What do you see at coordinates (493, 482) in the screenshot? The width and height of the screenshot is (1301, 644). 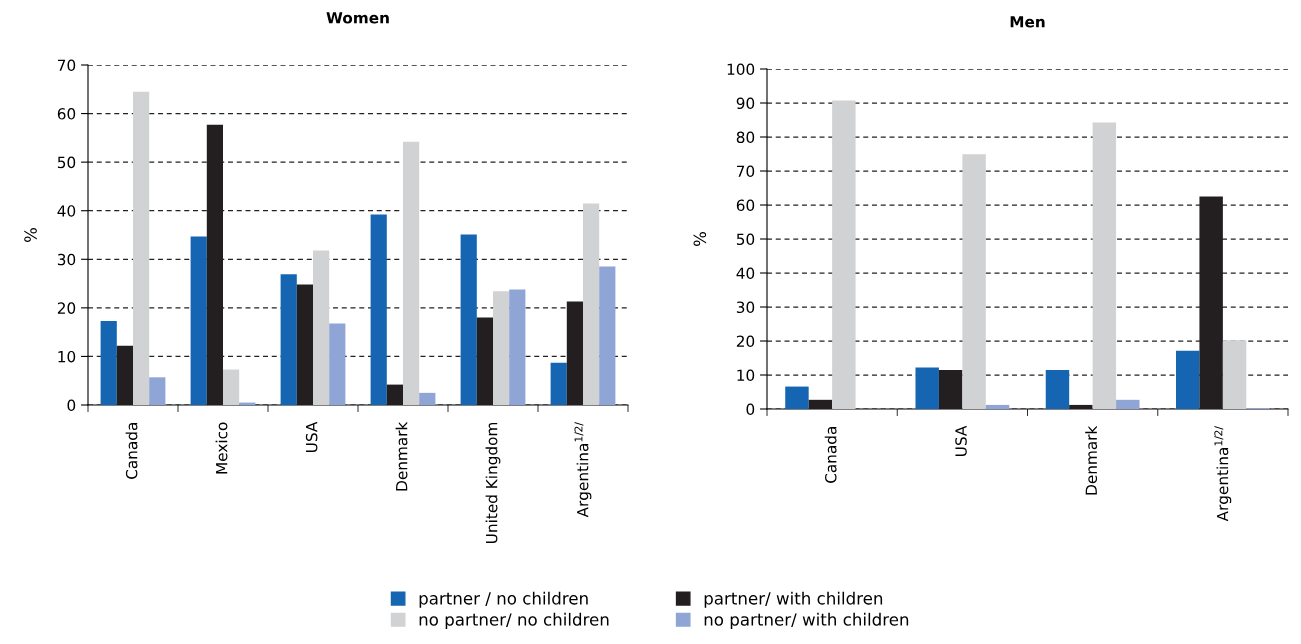 I see `x-tick-label: United Kingdom` at bounding box center [493, 482].